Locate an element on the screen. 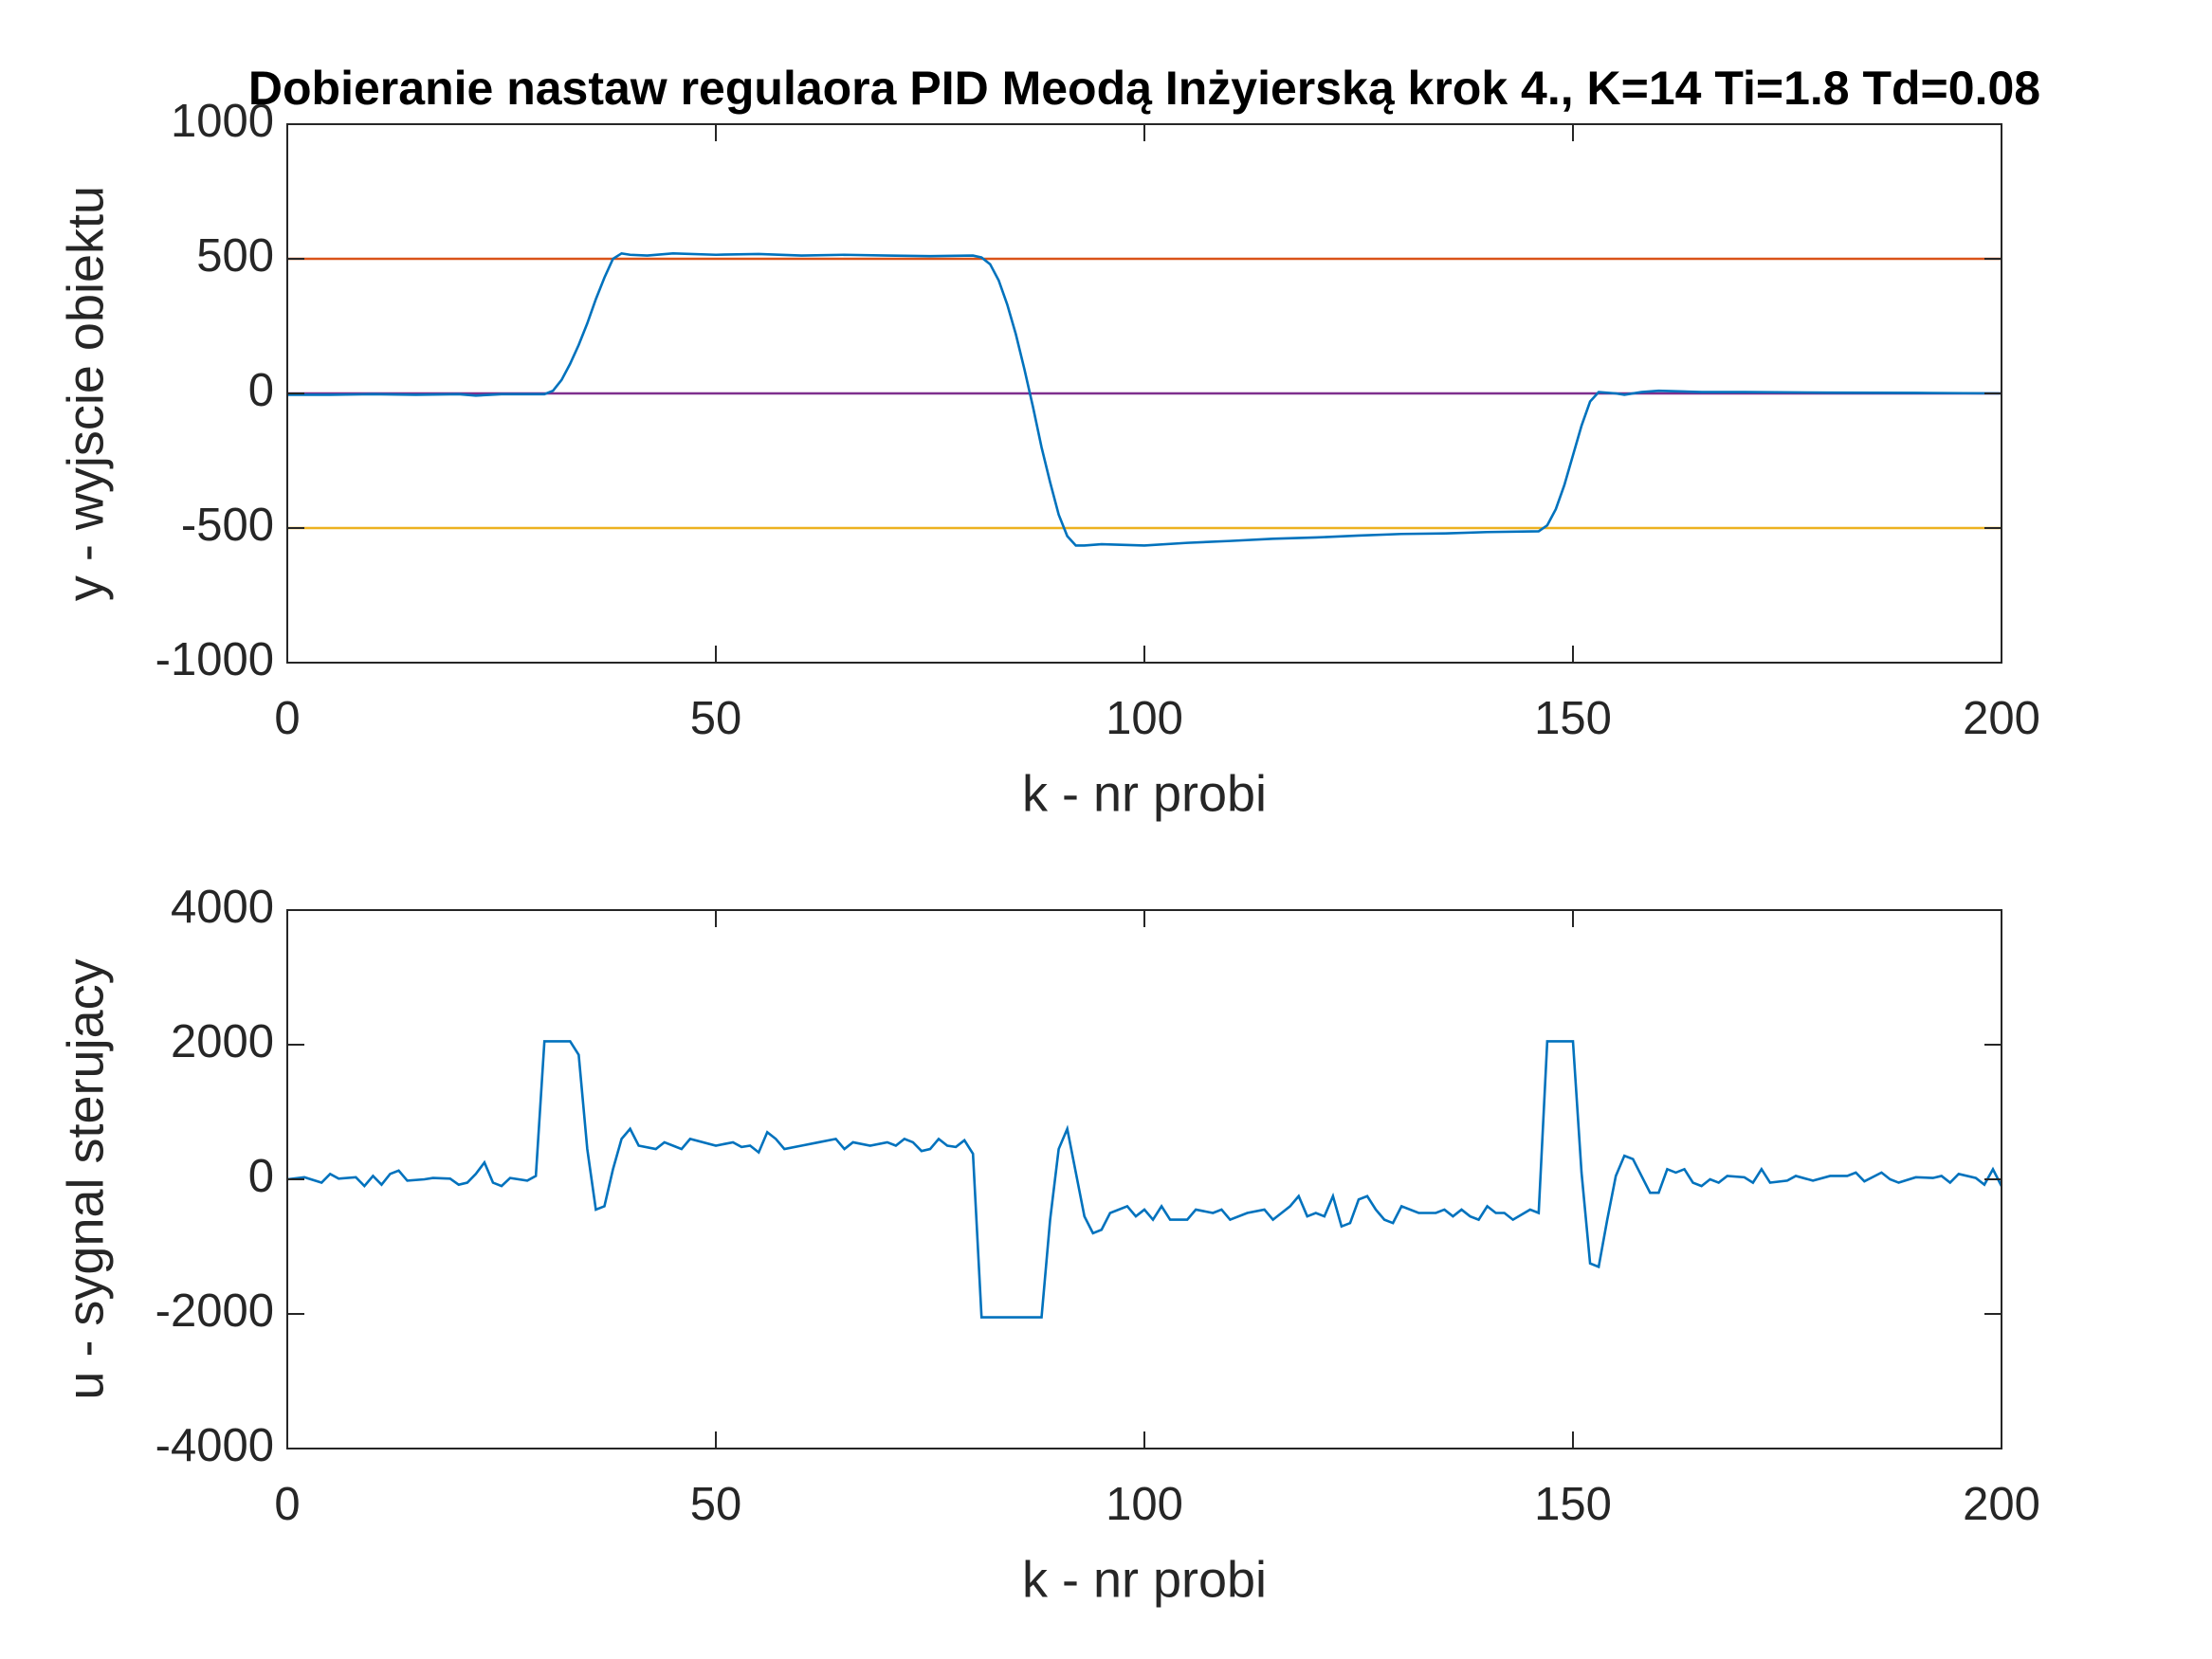 This screenshot has height=1659, width=2212. y-tick-label: -1000 is located at coordinates (214, 659).